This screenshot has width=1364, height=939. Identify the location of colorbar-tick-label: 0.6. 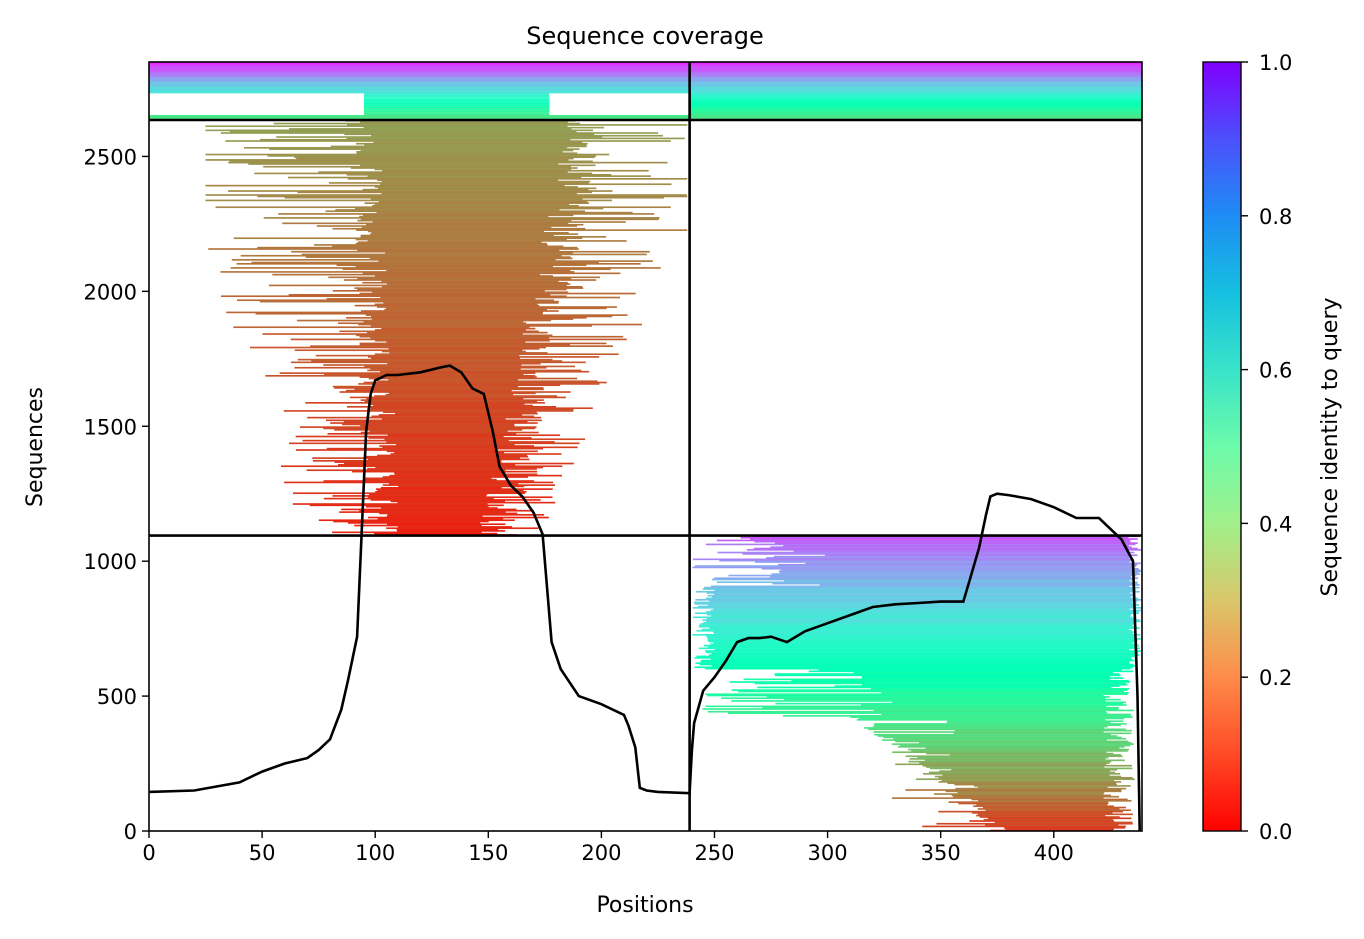
(1275, 371).